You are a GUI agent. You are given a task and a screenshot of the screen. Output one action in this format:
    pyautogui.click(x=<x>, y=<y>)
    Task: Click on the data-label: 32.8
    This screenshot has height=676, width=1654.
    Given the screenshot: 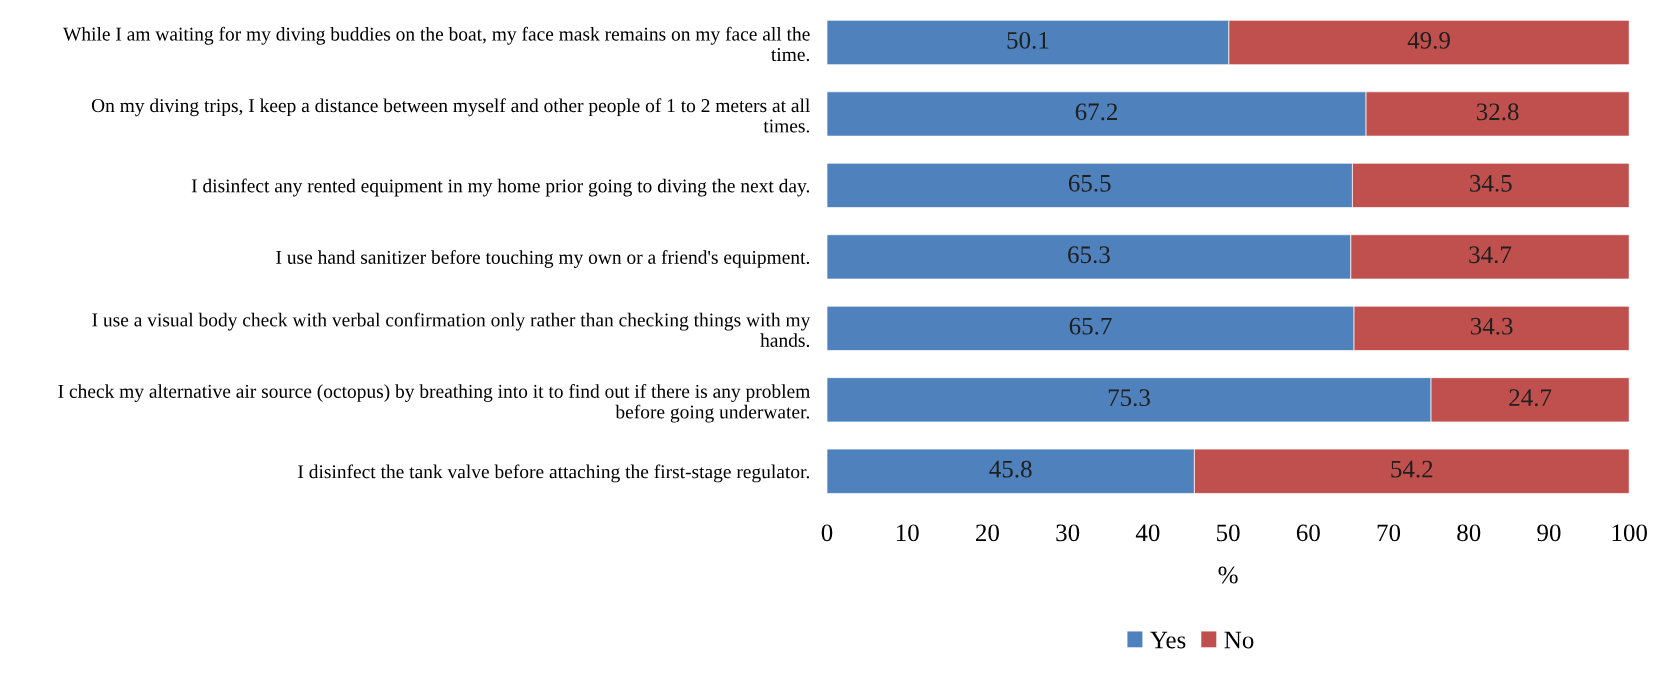 What is the action you would take?
    pyautogui.click(x=1497, y=112)
    